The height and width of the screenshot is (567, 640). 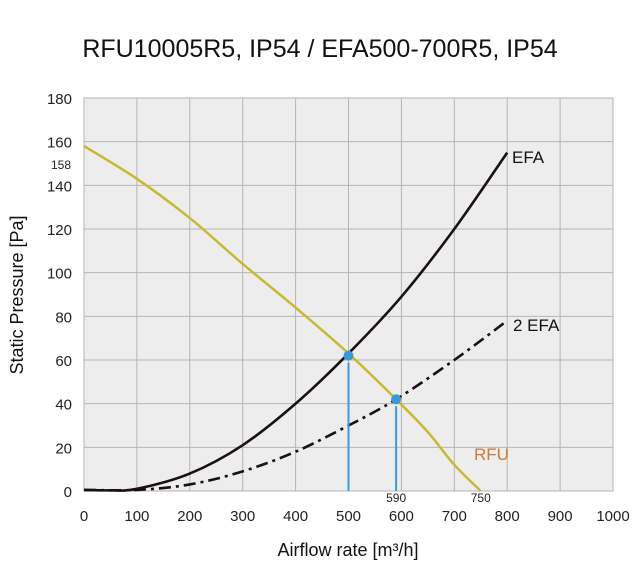 What do you see at coordinates (59, 186) in the screenshot?
I see `y-tick-label: 140` at bounding box center [59, 186].